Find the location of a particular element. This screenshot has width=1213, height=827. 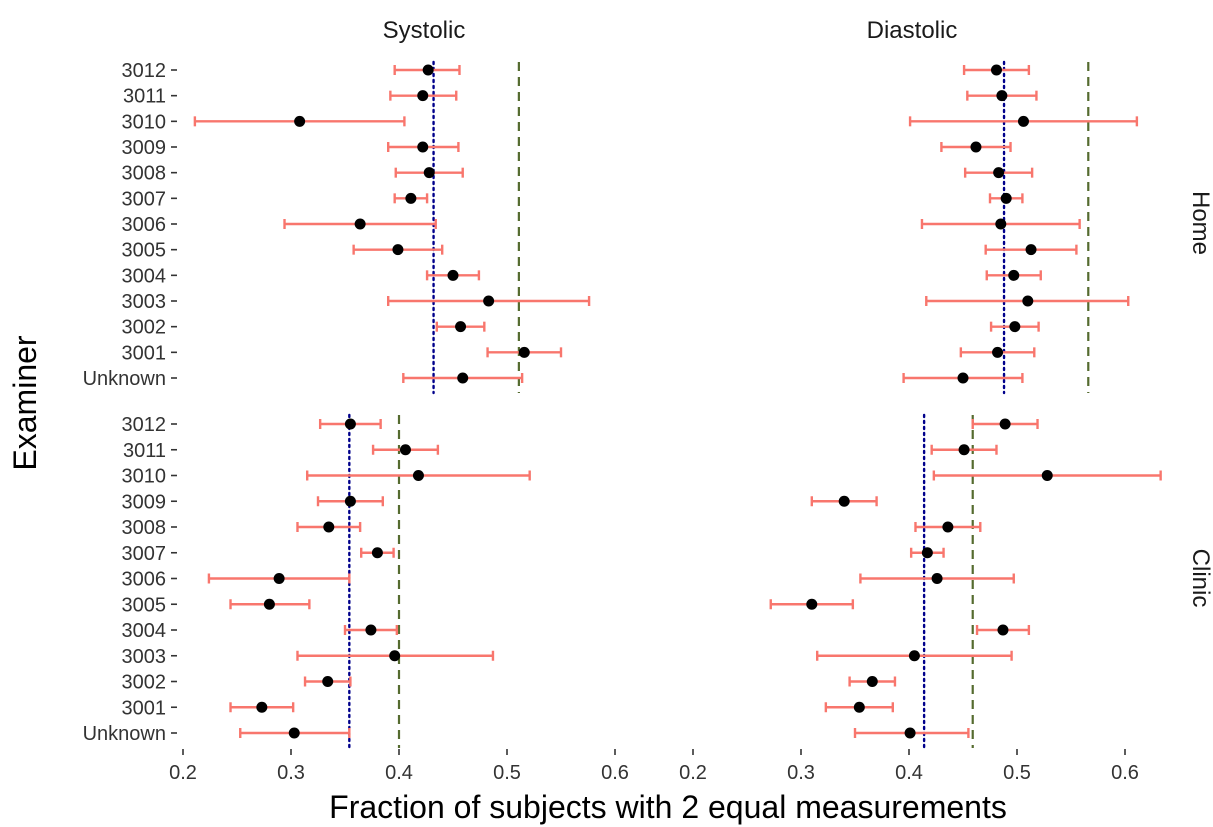

row-strip-clinic: Clinic is located at coordinates (1200, 578).